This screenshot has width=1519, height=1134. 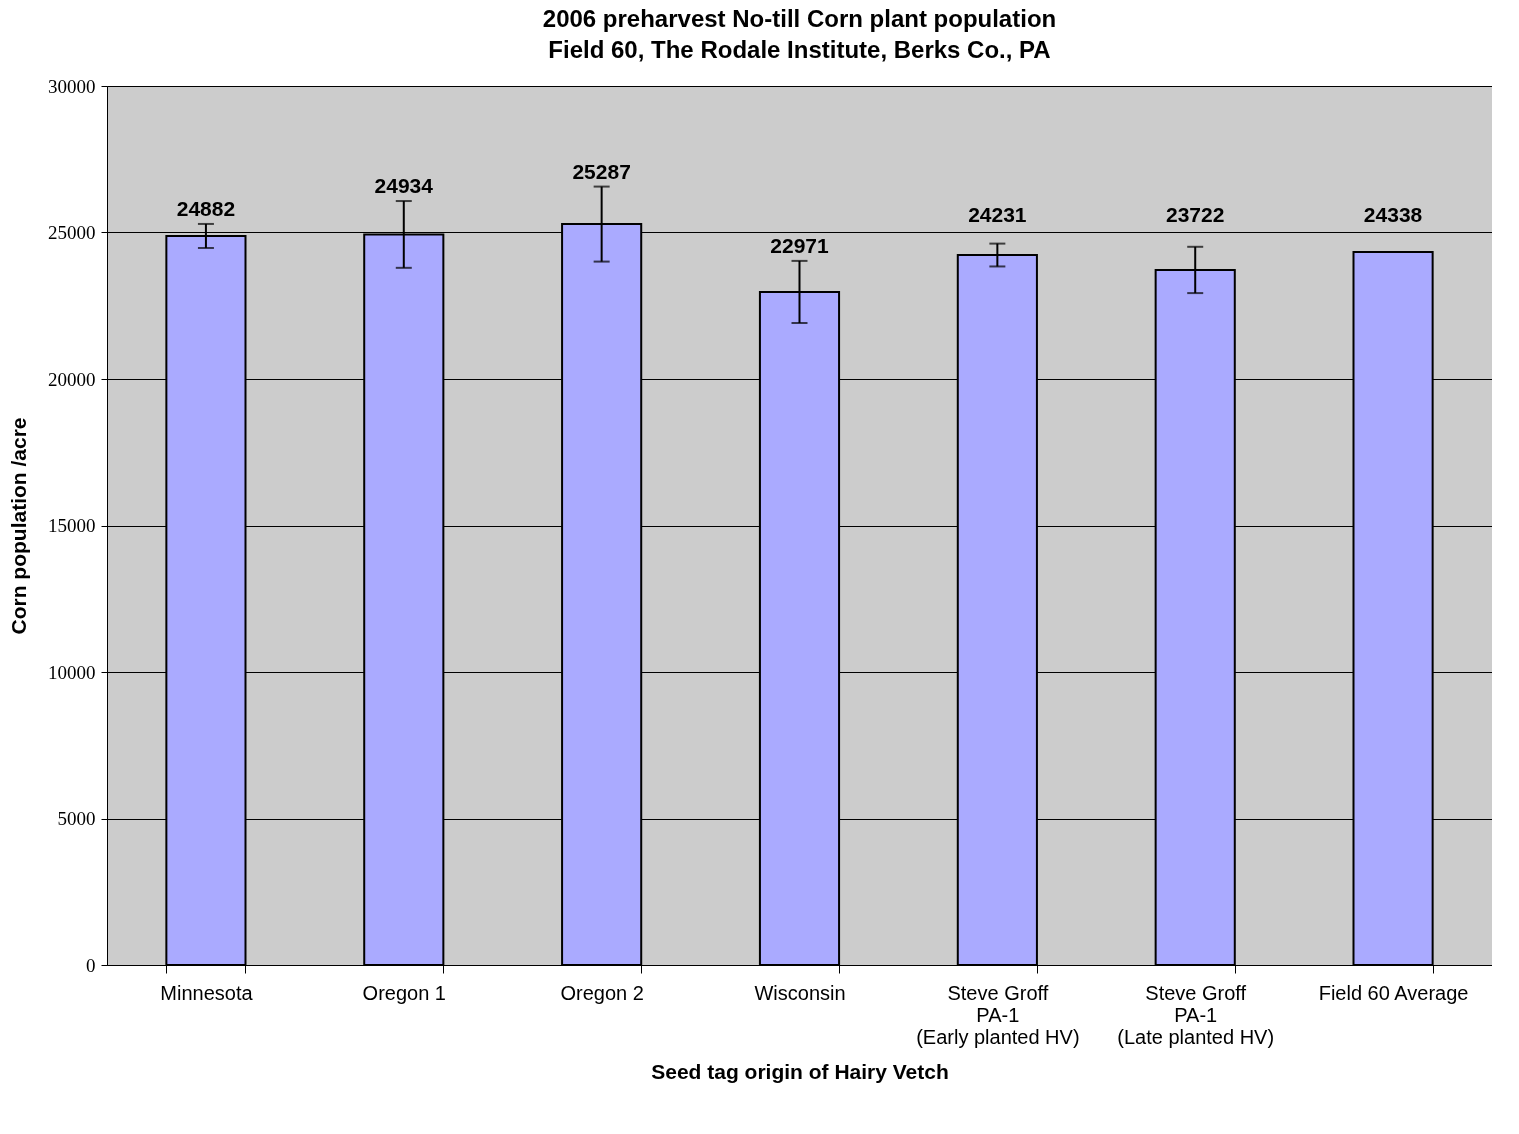 What do you see at coordinates (800, 1071) in the screenshot?
I see `x-axis-title: Seed tag origin of Hairy Vetch` at bounding box center [800, 1071].